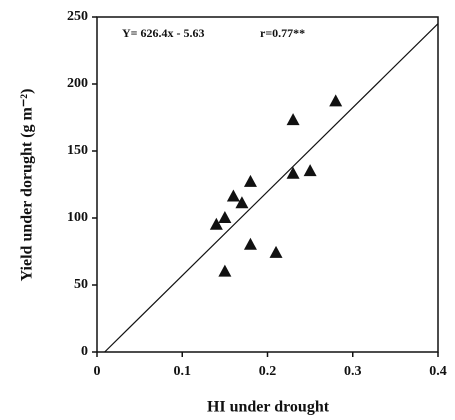 The width and height of the screenshot is (455, 420). Describe the element at coordinates (77, 83) in the screenshot. I see `y-tick-label: 200` at that location.